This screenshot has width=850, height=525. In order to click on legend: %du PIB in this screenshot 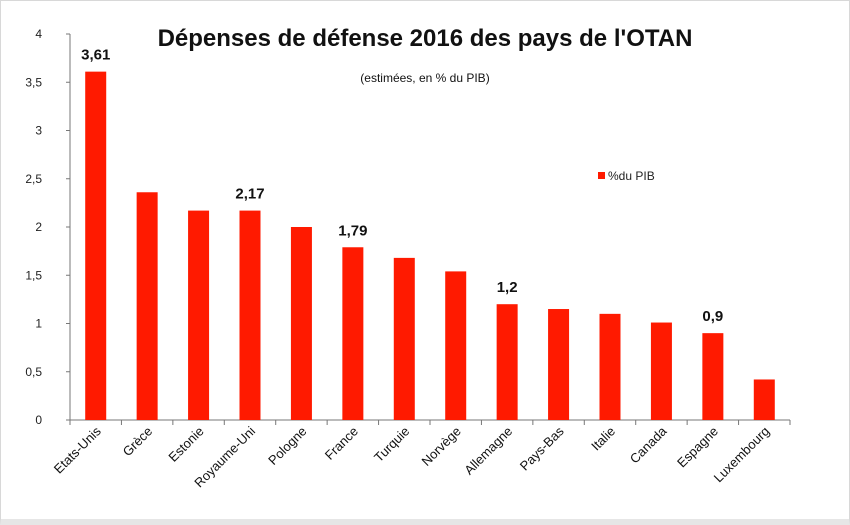, I will do `click(626, 176)`.